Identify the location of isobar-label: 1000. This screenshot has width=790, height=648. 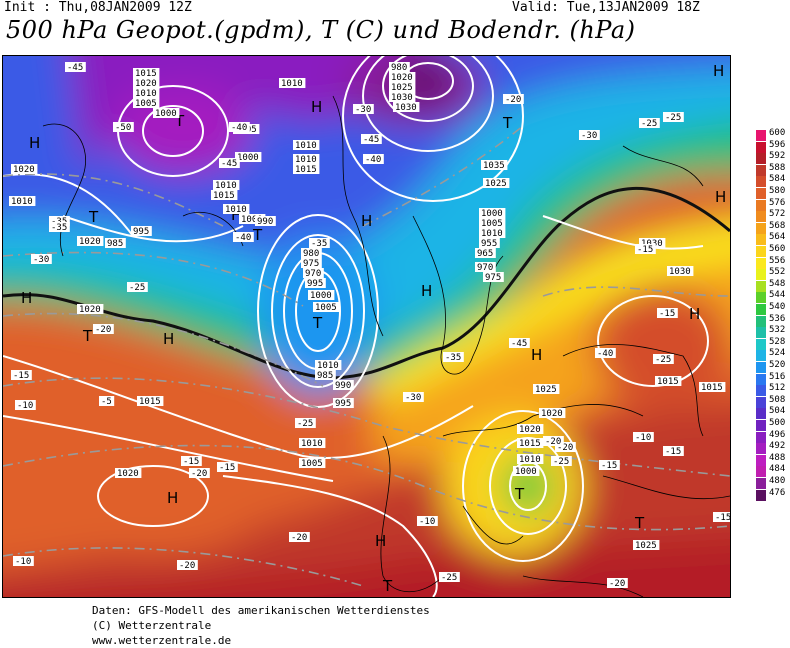
(252, 220).